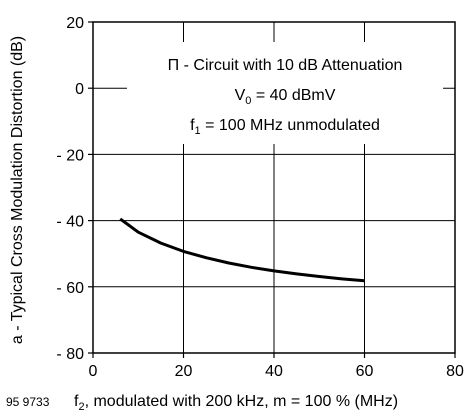  I want to click on x-tick-label: 40, so click(274, 371).